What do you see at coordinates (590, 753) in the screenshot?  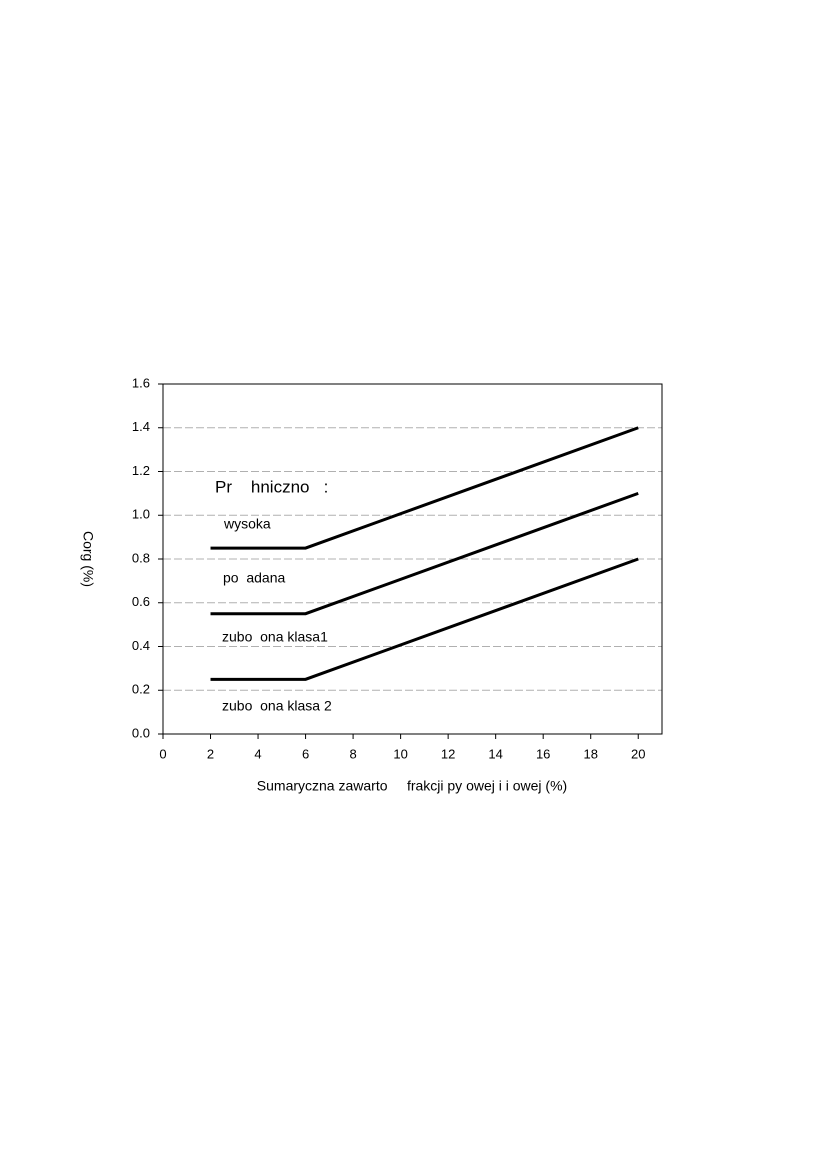 I see `x-tick-label: 18` at bounding box center [590, 753].